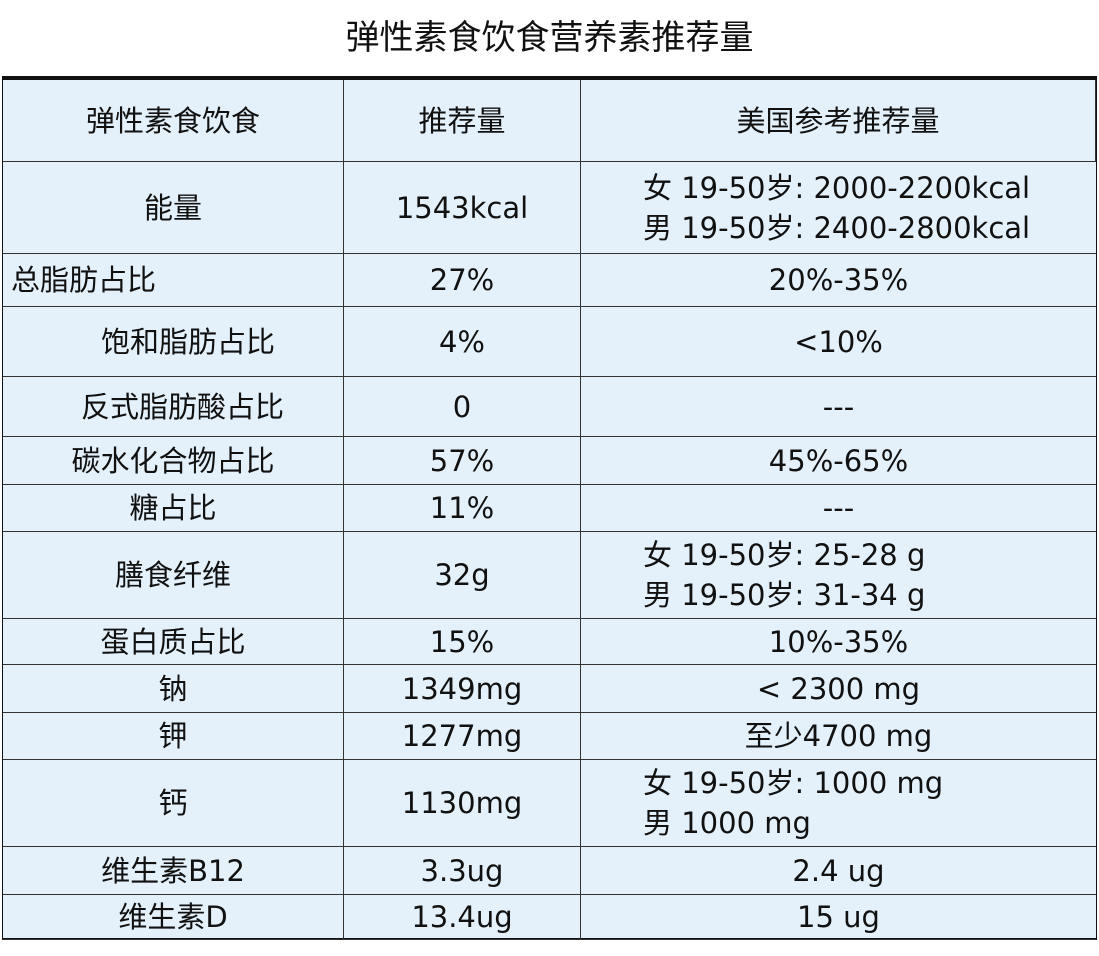 The width and height of the screenshot is (1099, 956). Describe the element at coordinates (173, 461) in the screenshot. I see `cell: 碳水化合物占比` at that location.